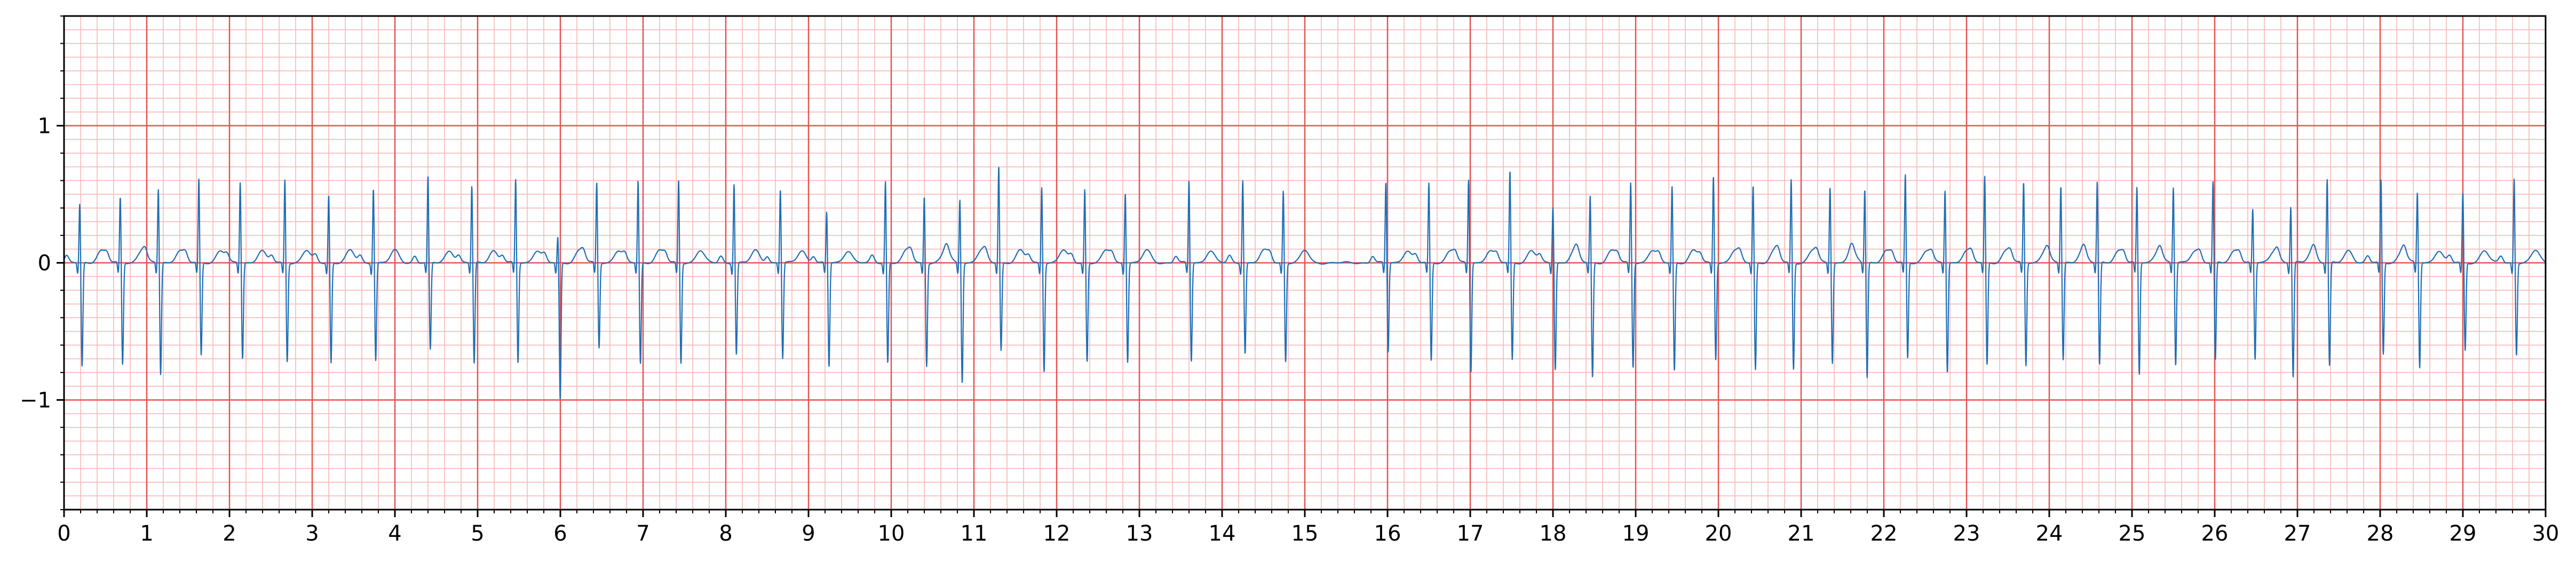  What do you see at coordinates (1057, 533) in the screenshot?
I see `x-tick-label: 12` at bounding box center [1057, 533].